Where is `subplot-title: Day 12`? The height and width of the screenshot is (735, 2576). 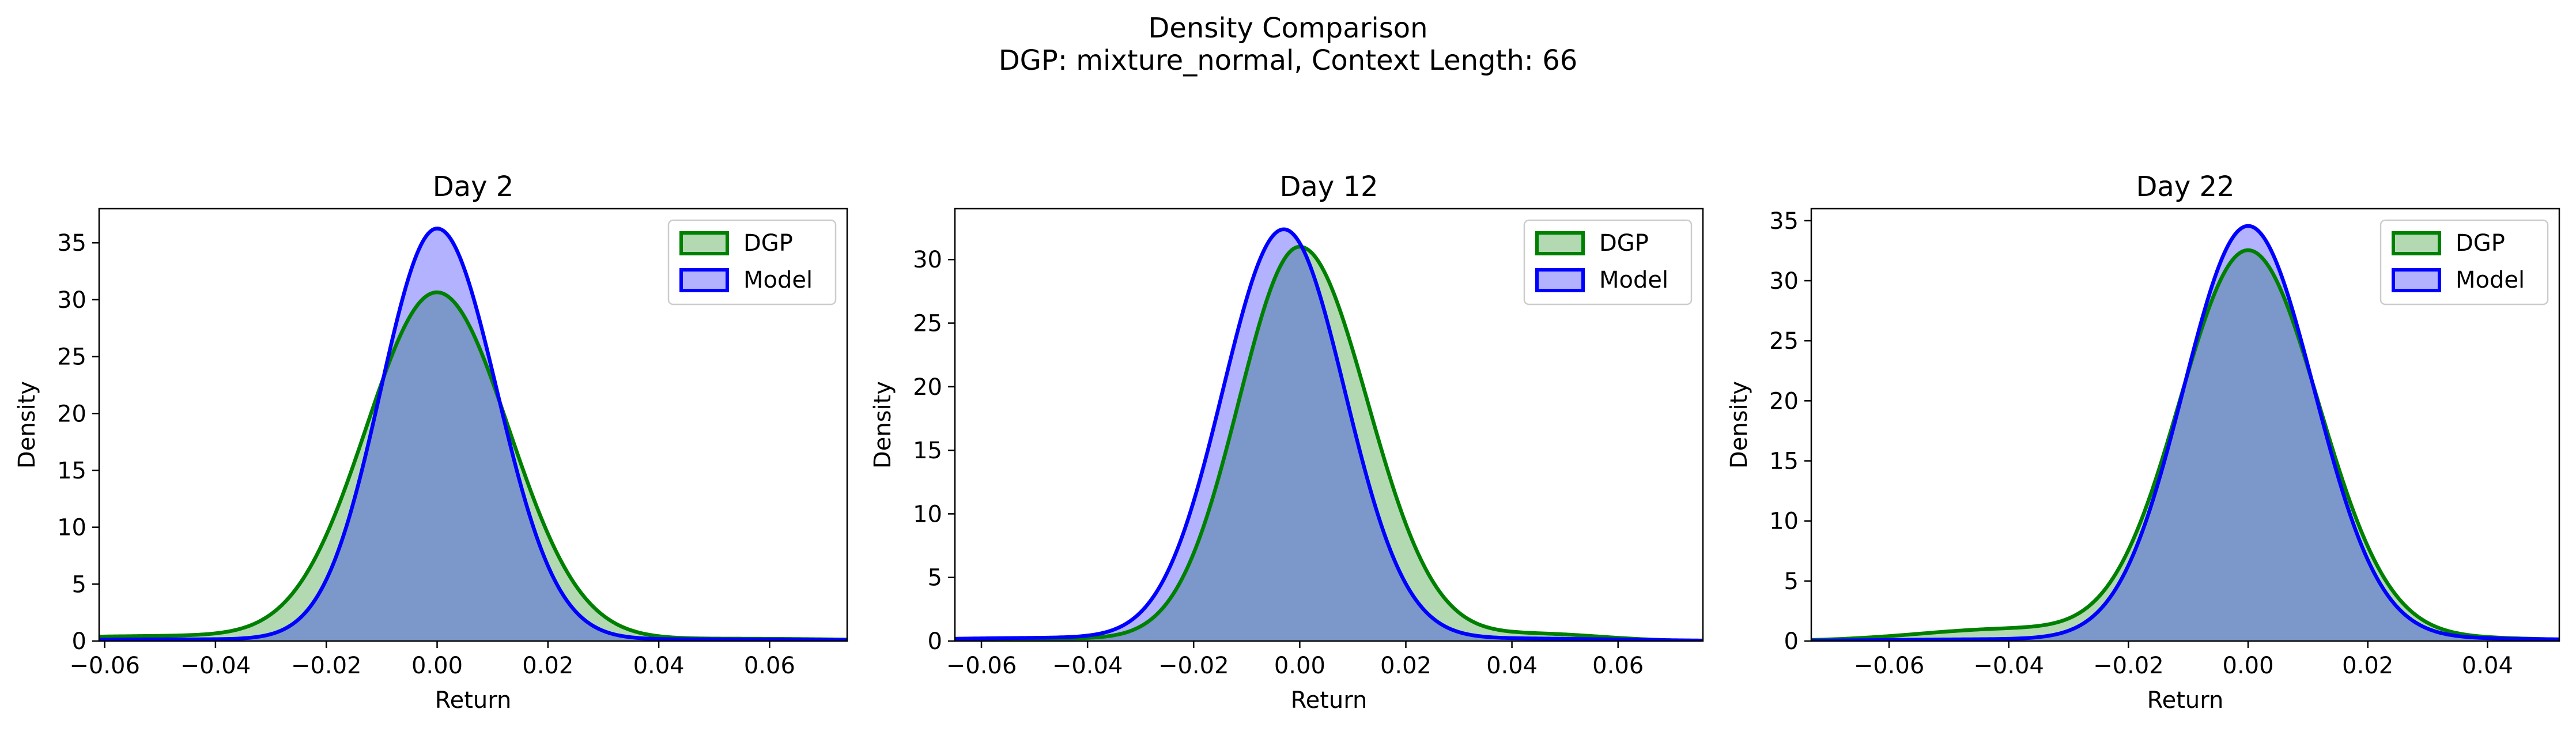
subplot-title: Day 12 is located at coordinates (1328, 187).